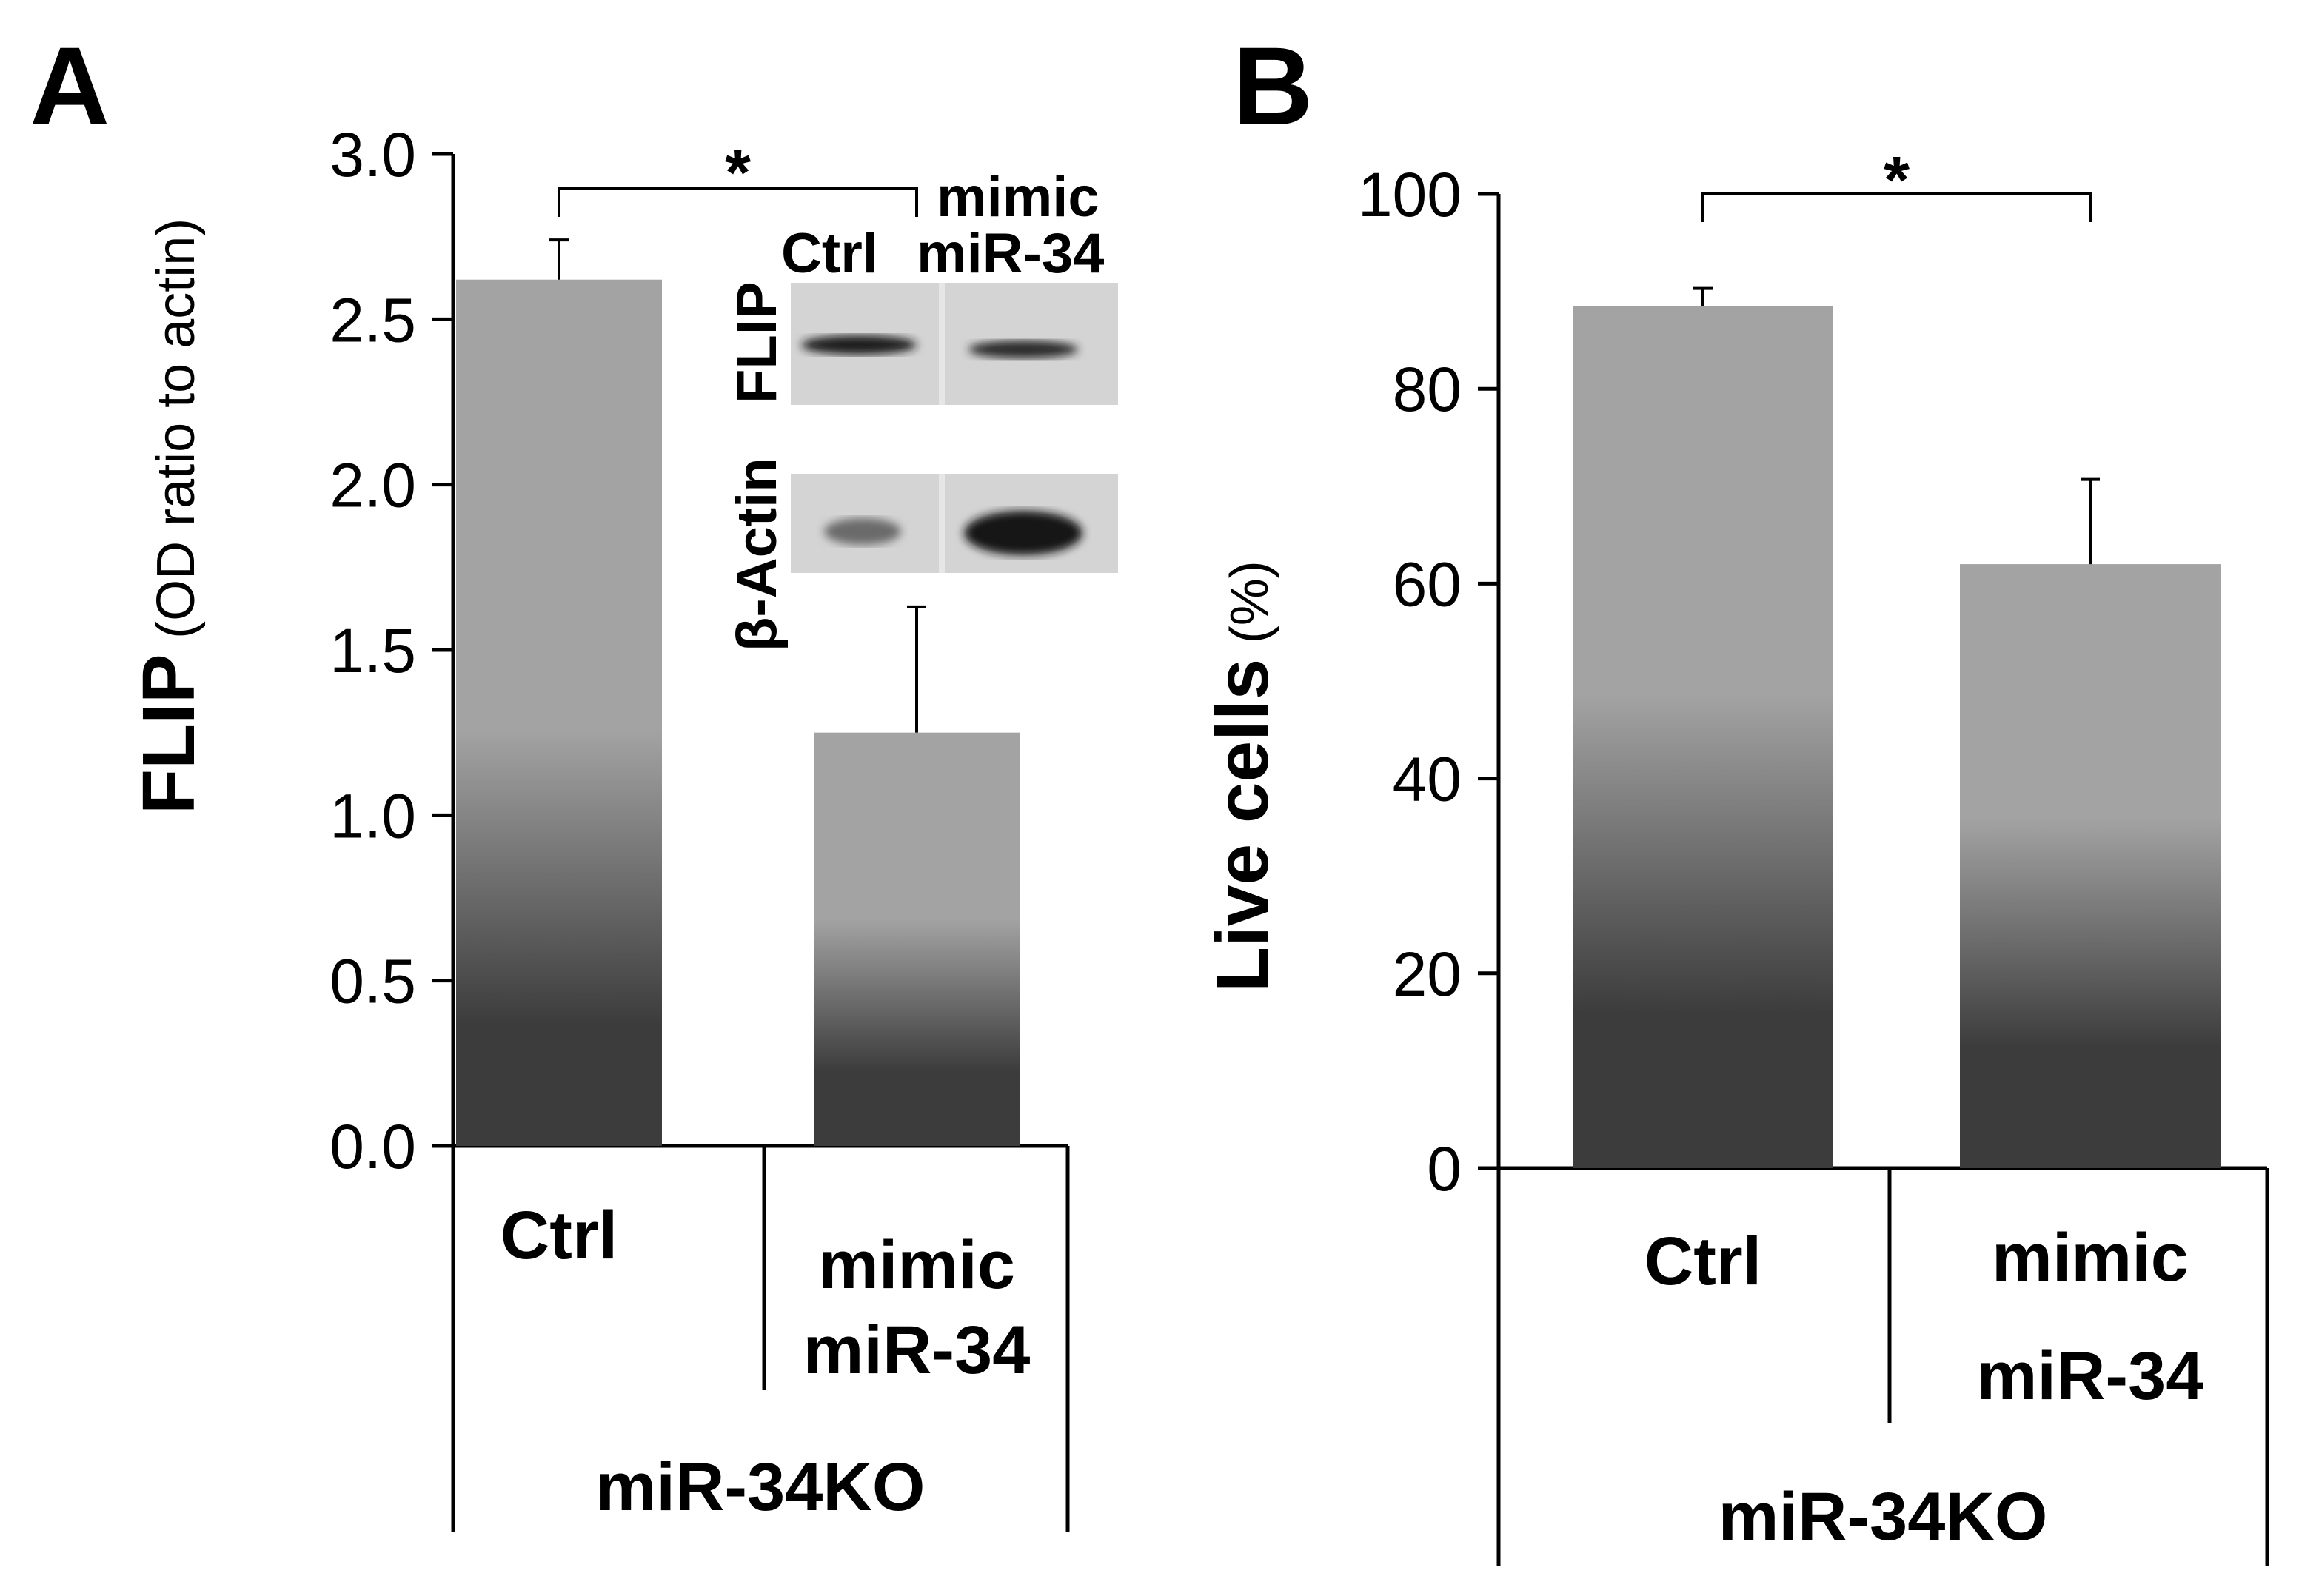  Describe the element at coordinates (1896, 425) in the screenshot. I see `panel-b-error-bars` at that location.